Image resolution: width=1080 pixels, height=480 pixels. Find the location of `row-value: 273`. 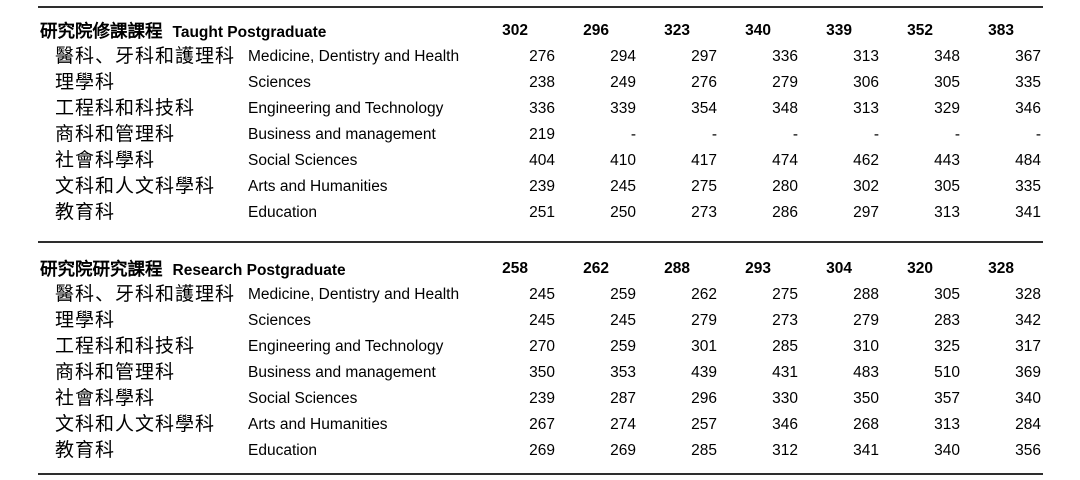

row-value: 273 is located at coordinates (785, 320).